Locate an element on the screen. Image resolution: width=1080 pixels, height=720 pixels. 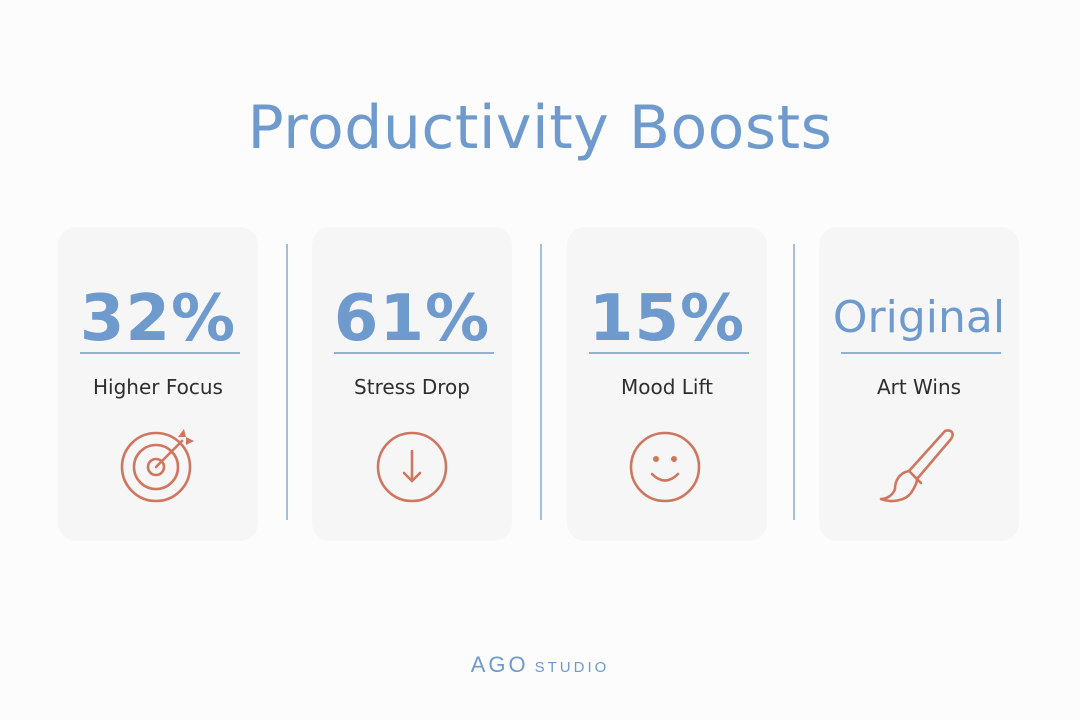
stat-card-art-wins: Original Art Wins is located at coordinates (919, 384).